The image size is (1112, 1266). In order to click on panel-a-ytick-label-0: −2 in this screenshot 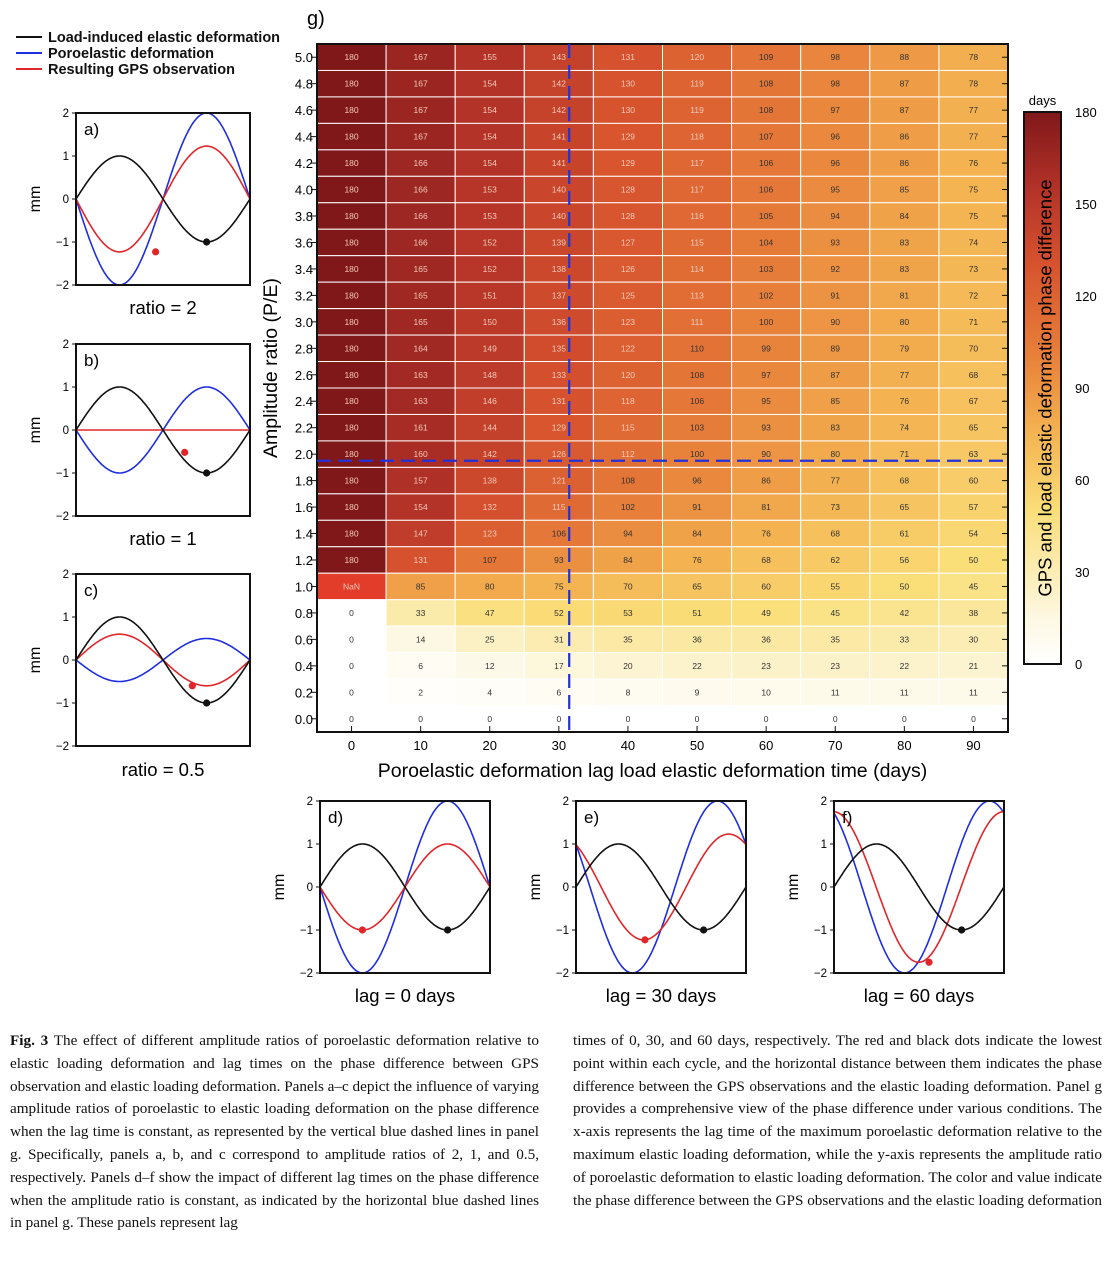, I will do `click(62, 286)`.